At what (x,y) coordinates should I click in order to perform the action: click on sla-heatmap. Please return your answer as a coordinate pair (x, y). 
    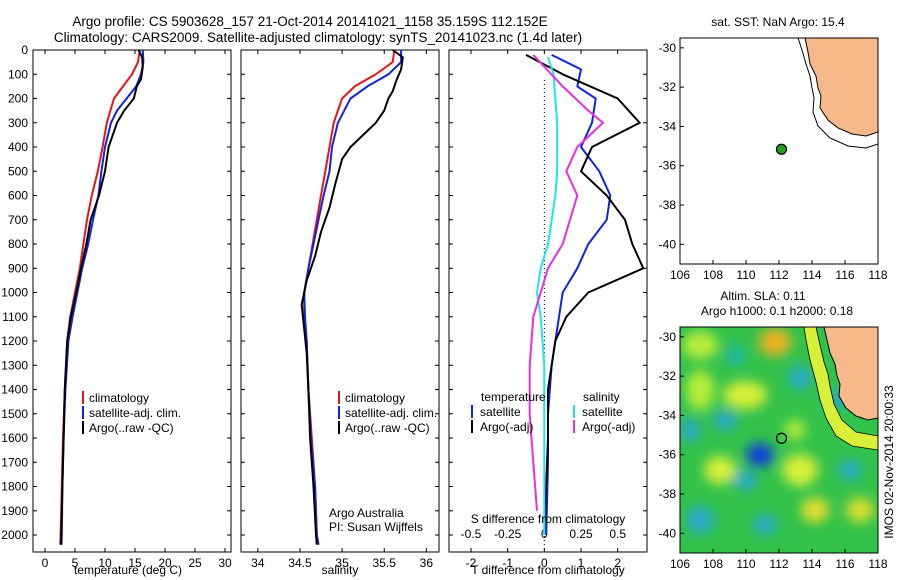
    Looking at the image, I should click on (779, 440).